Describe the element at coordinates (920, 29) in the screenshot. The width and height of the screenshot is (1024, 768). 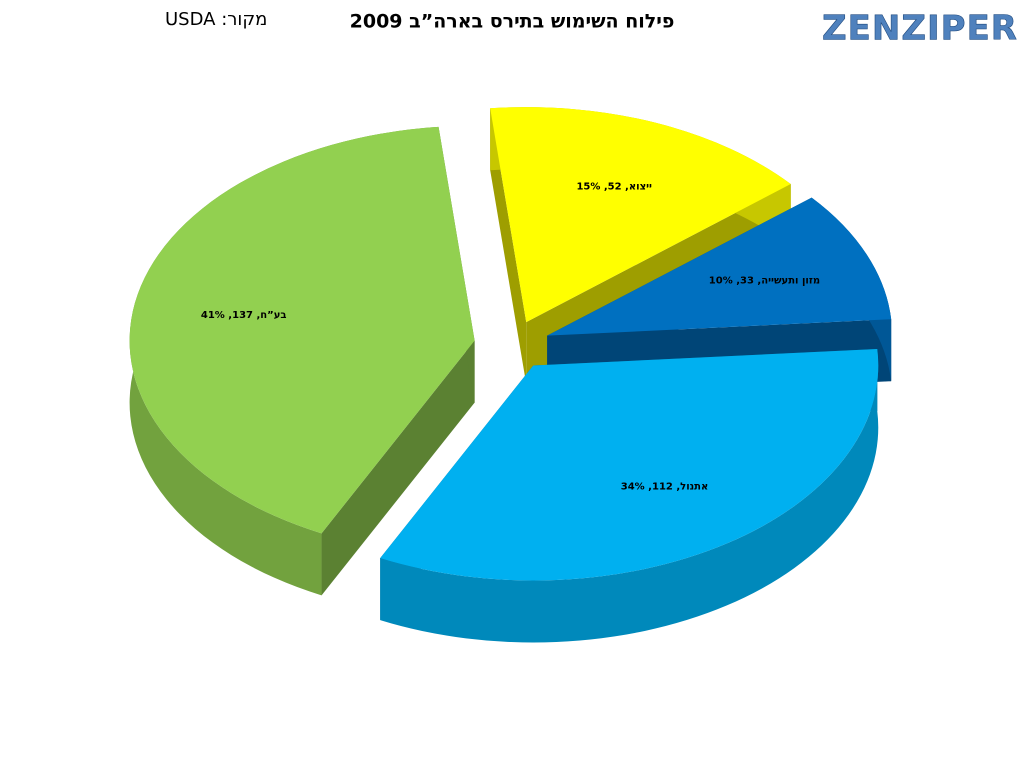
I see `logo: ZENZIPER` at that location.